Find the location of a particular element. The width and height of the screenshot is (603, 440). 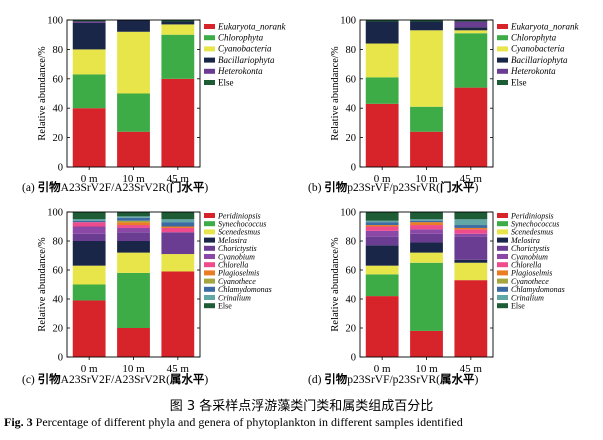

legend-entry: Eukaryota_norank is located at coordinates (544, 26).